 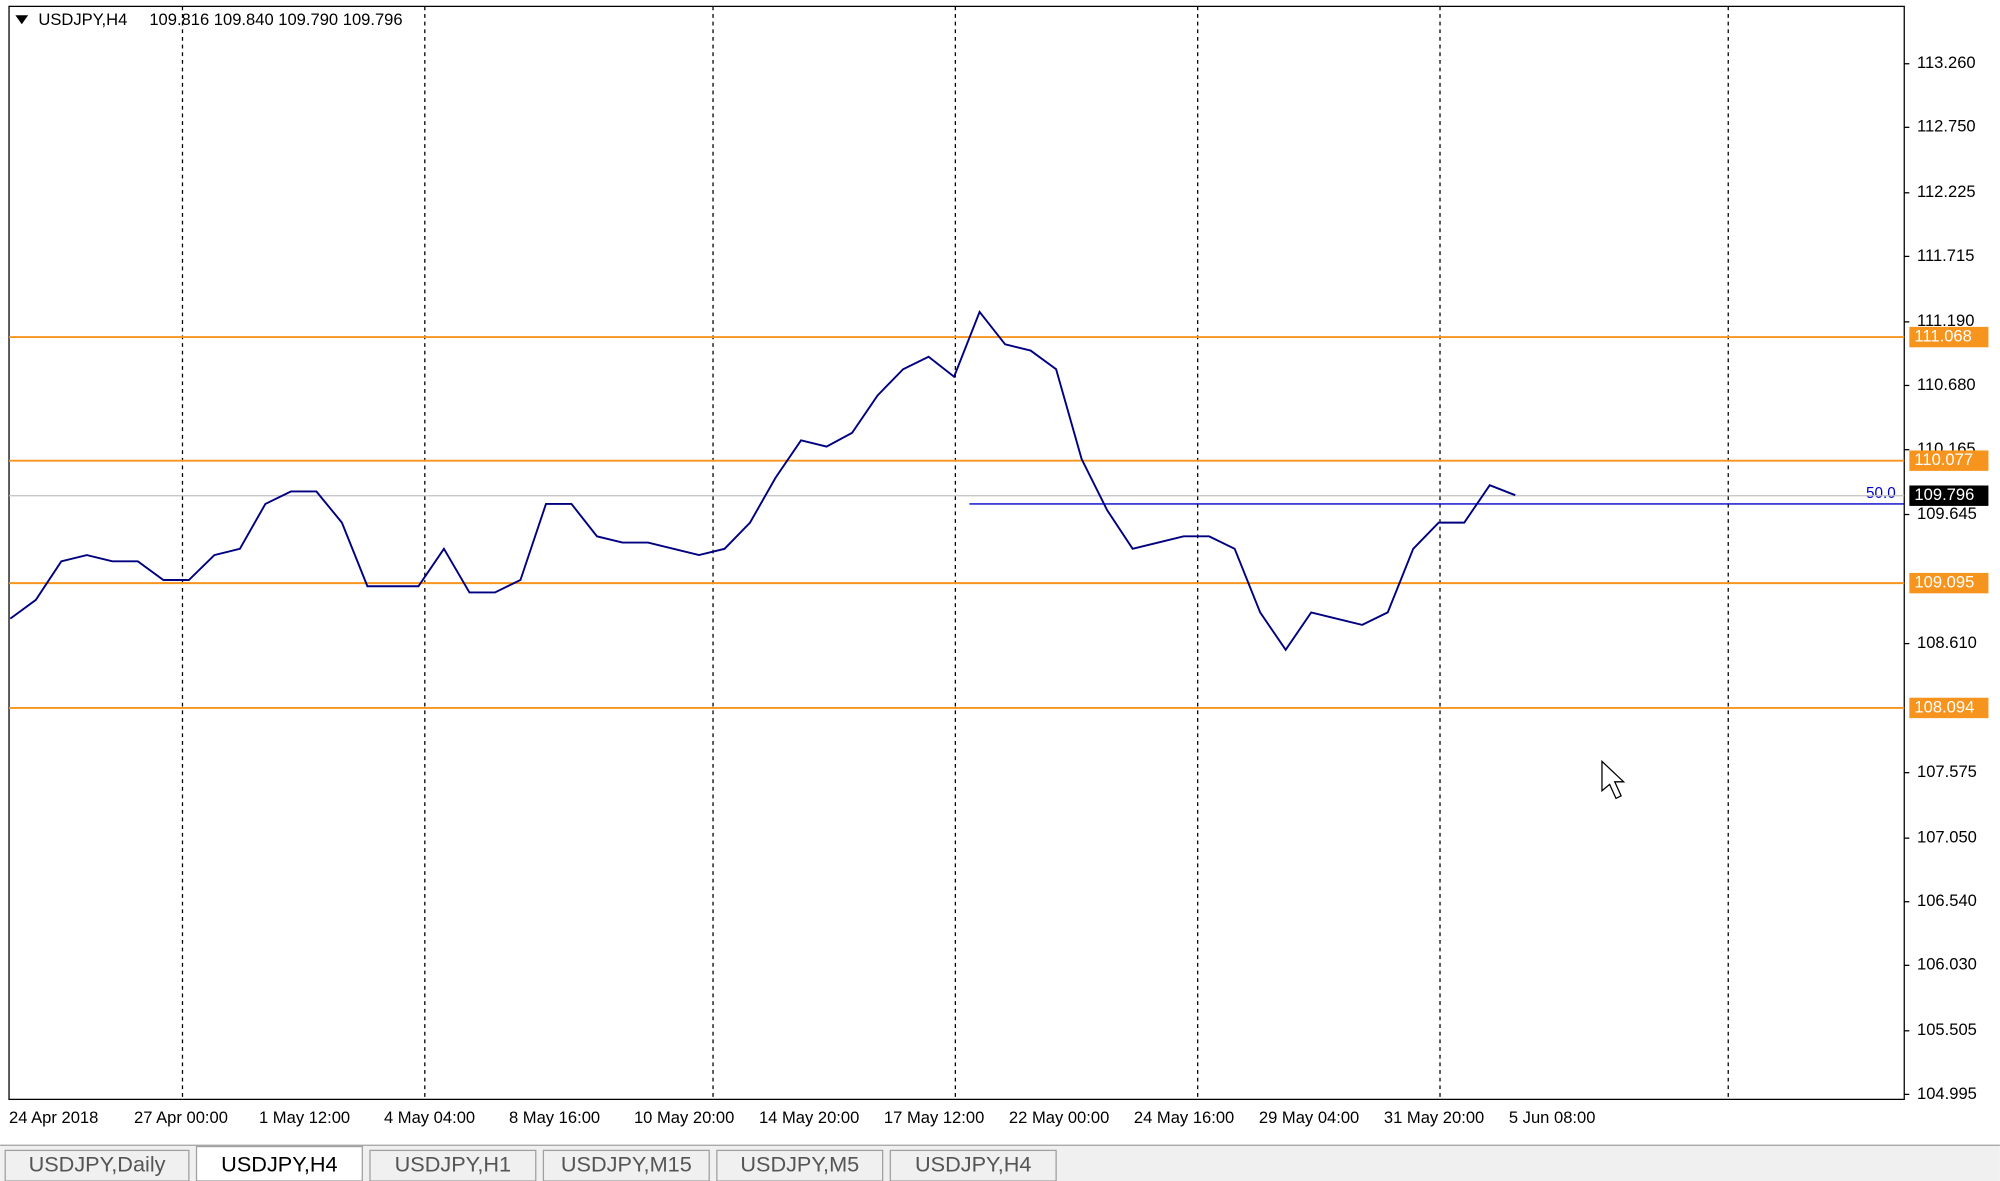 I want to click on level-label: 110.077, so click(x=1943, y=459).